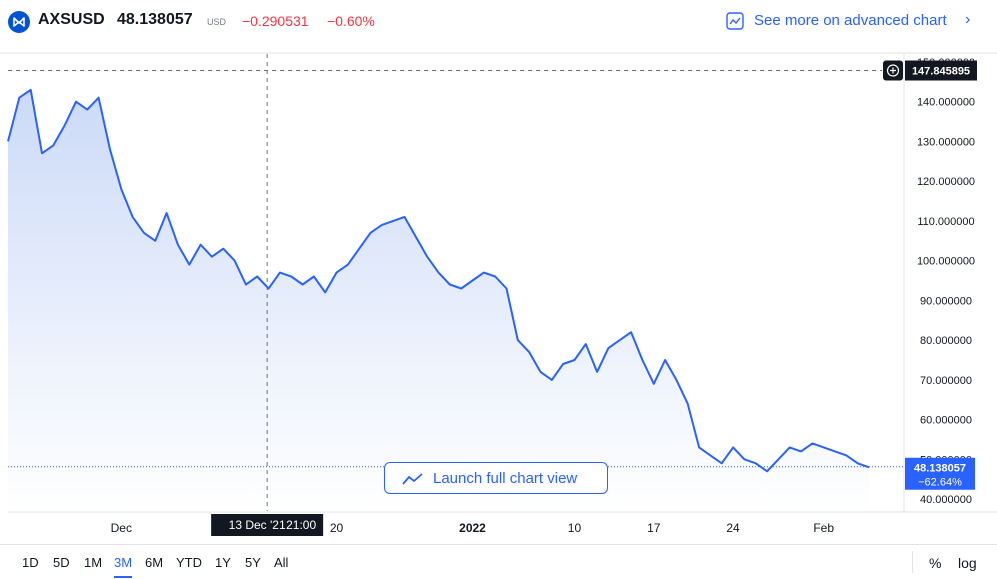  I want to click on crosshair-price-box, so click(941, 70).